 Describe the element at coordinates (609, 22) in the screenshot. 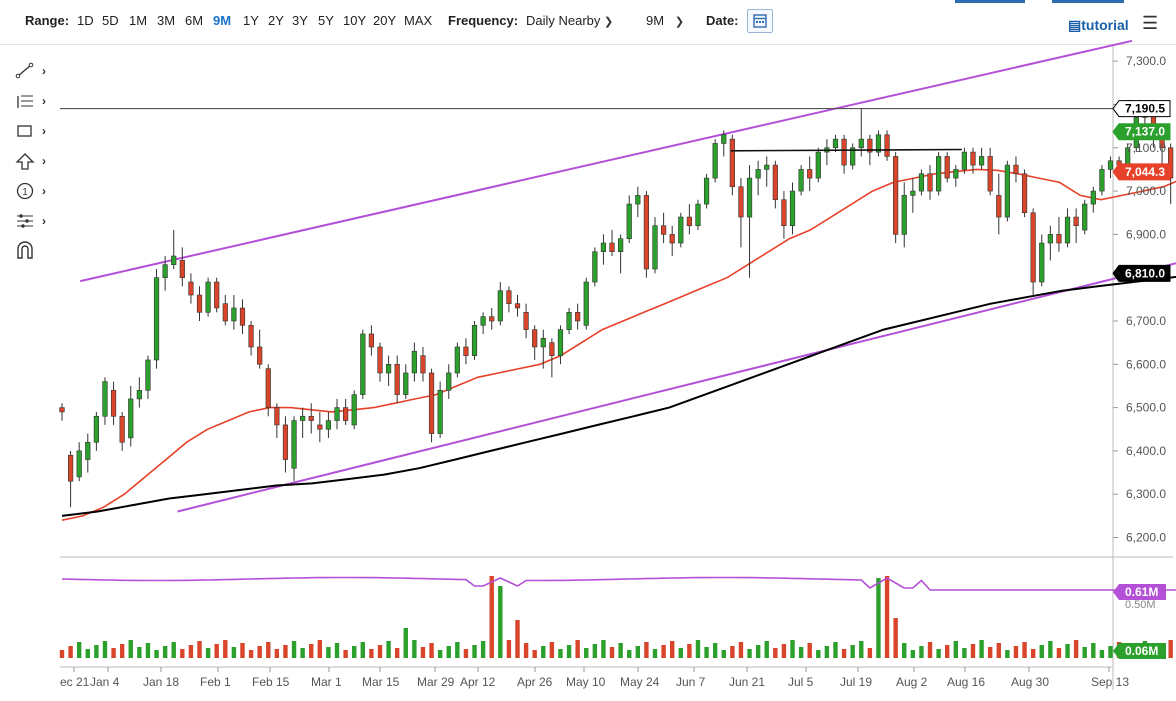

I see `chevron-down-icon: ❯` at that location.